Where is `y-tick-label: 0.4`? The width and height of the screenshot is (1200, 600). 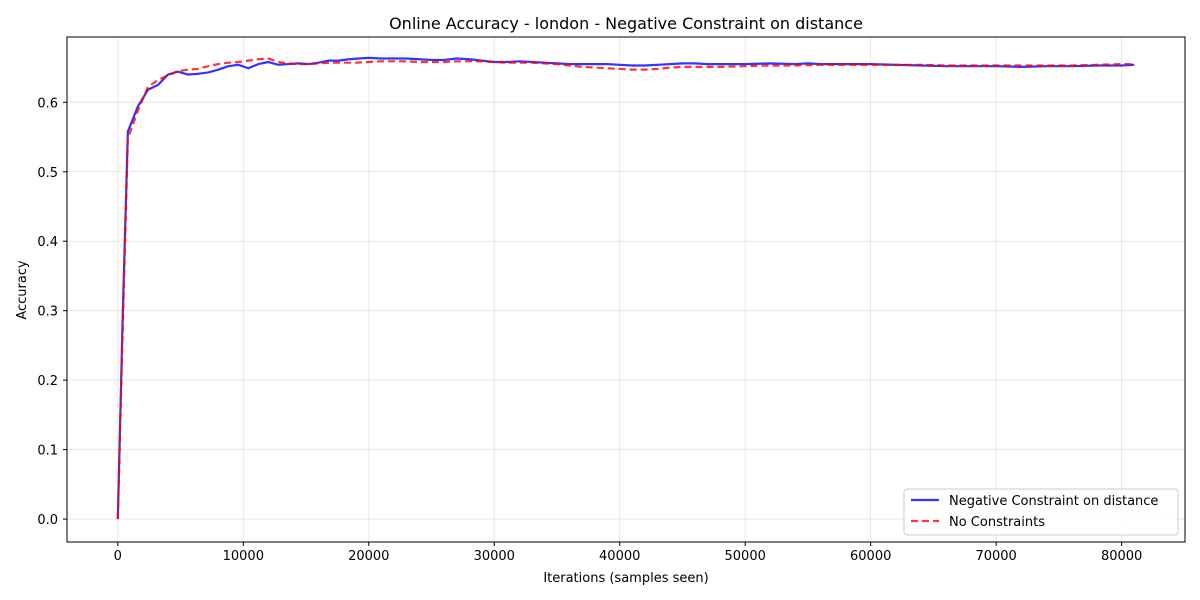 y-tick-label: 0.4 is located at coordinates (47, 242).